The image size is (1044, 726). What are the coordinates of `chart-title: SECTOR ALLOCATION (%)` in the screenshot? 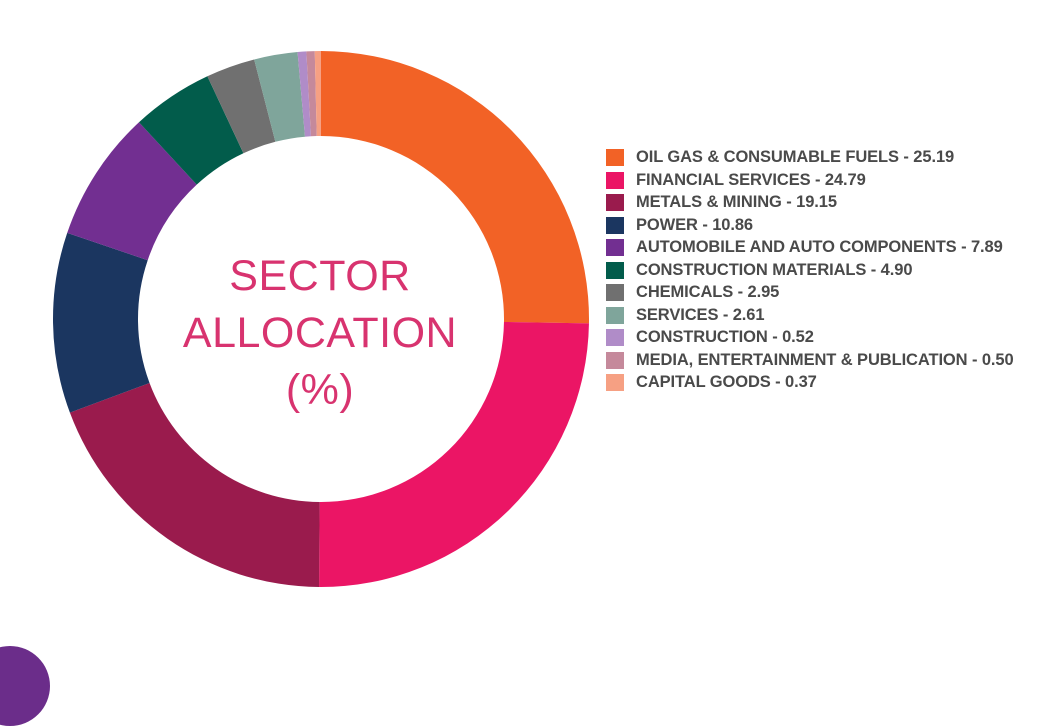 It's located at (320, 333).